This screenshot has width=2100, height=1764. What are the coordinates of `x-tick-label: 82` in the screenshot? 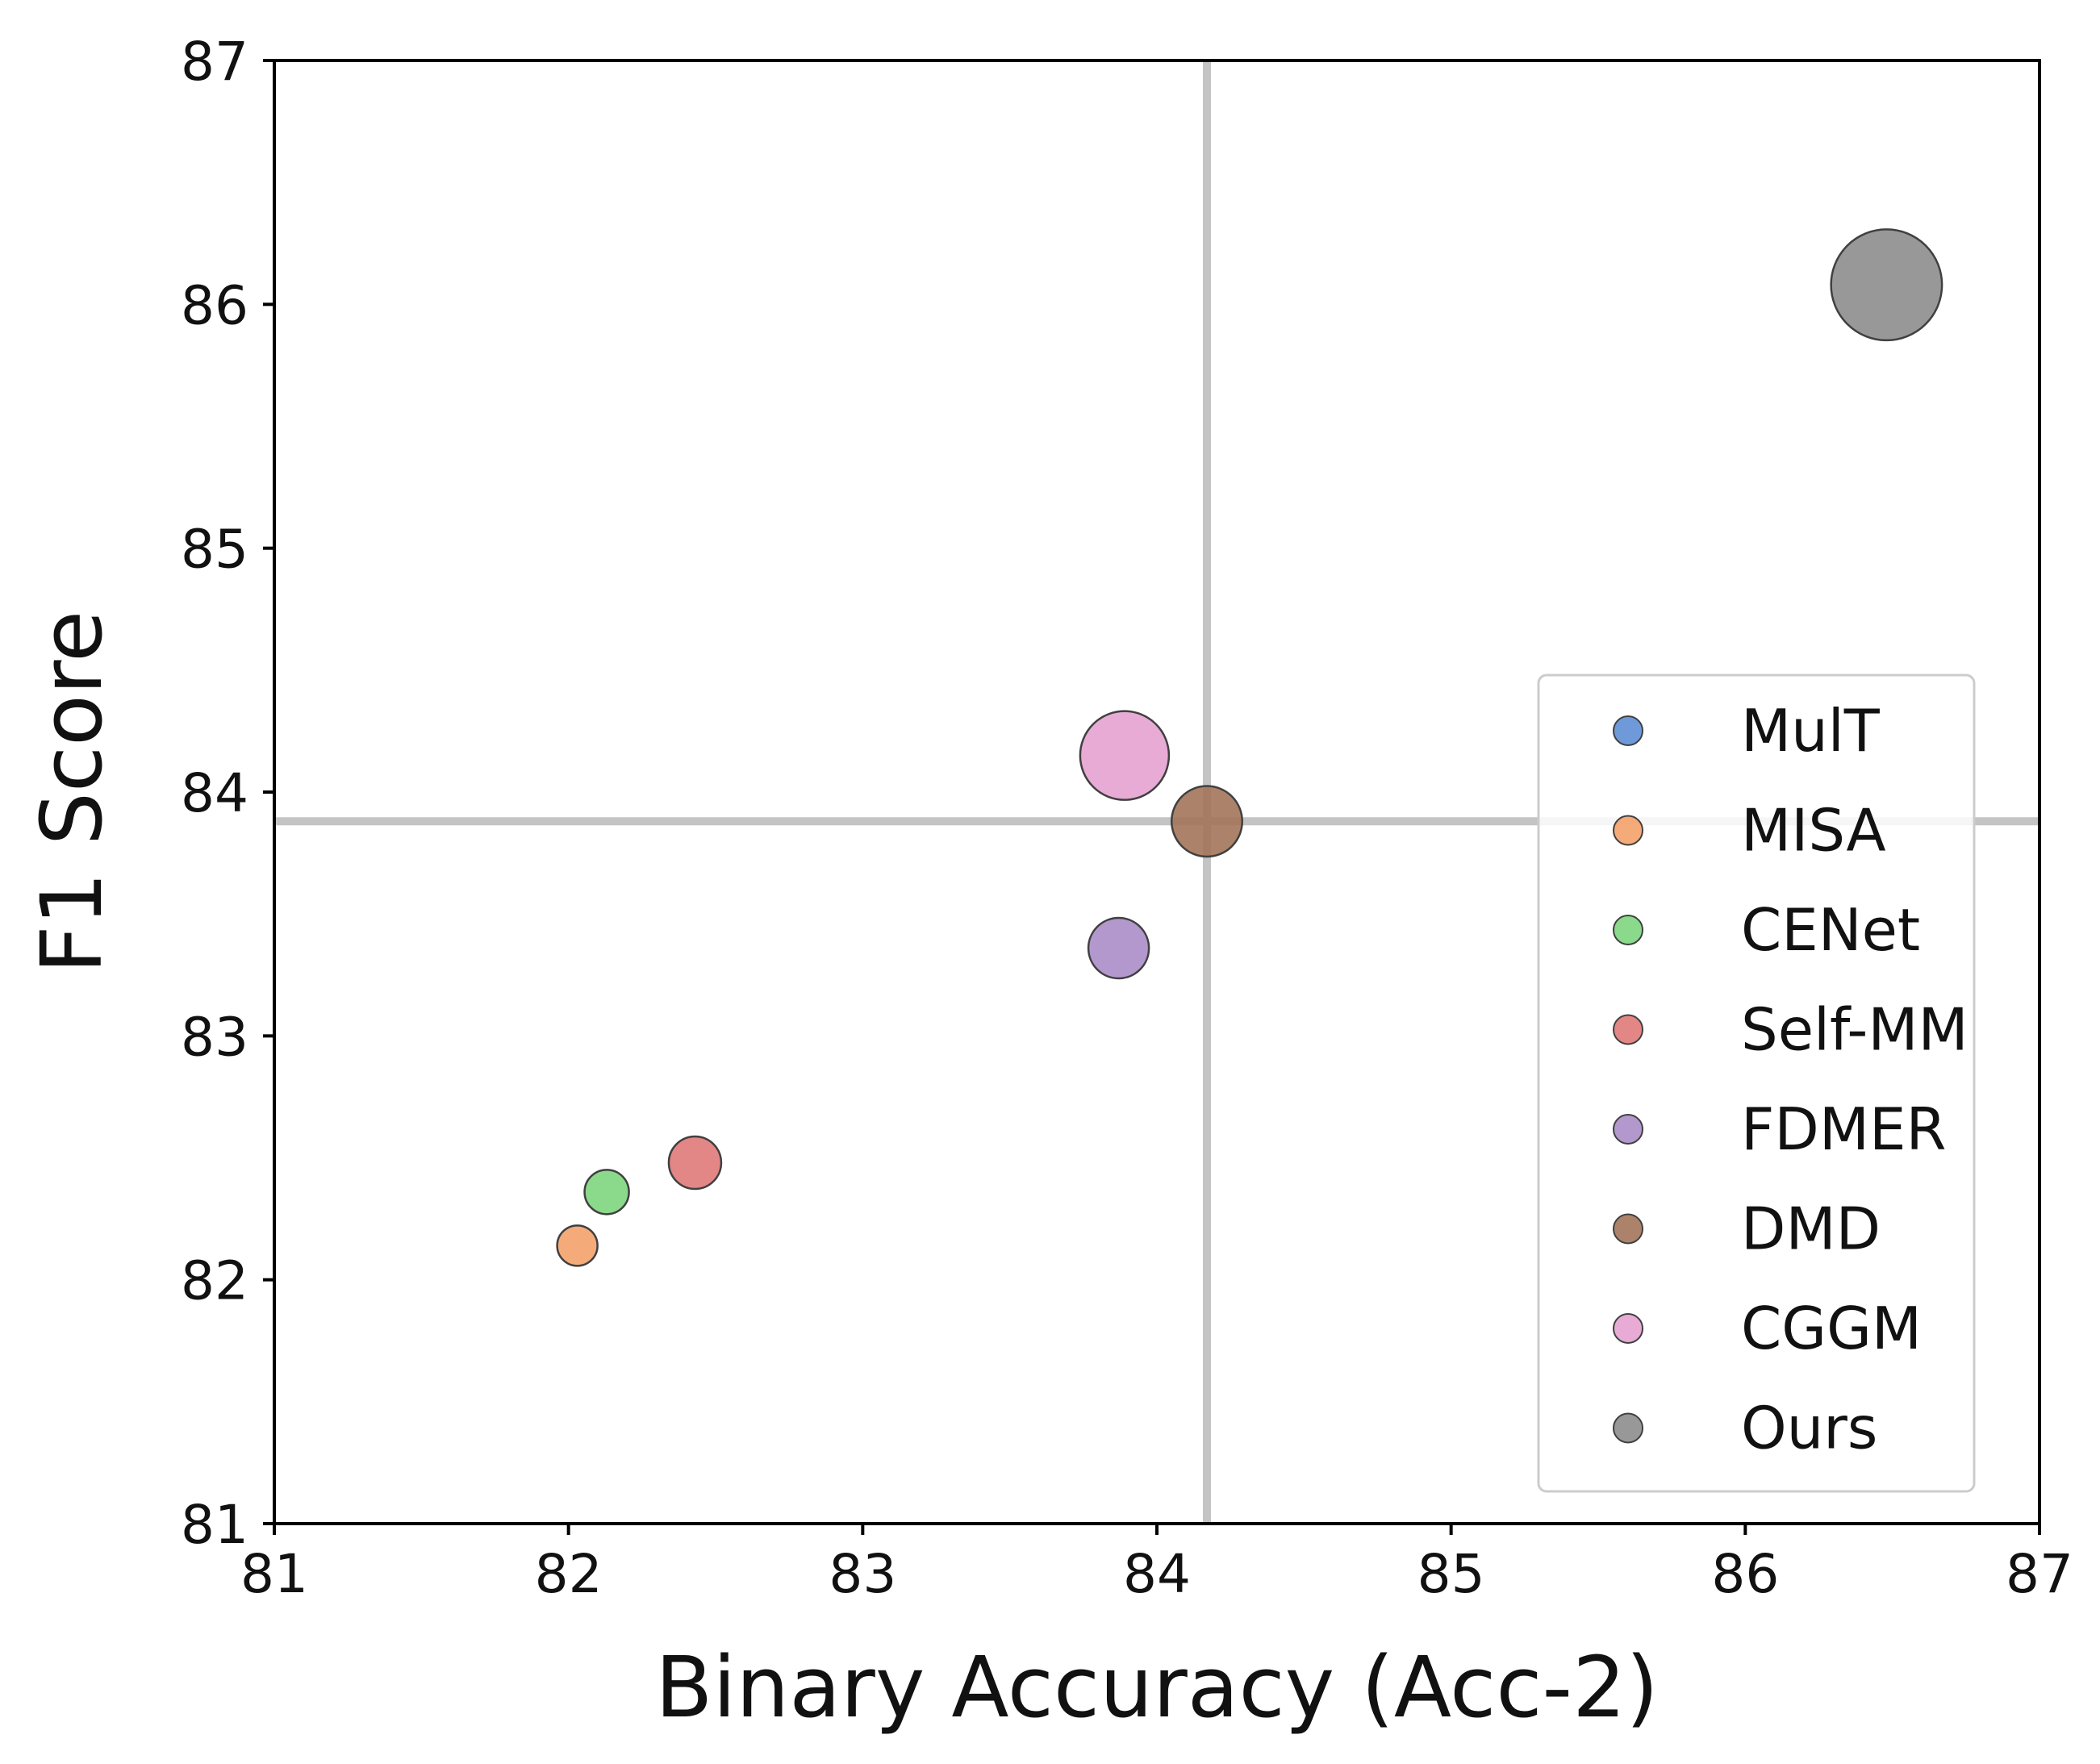 It's located at (569, 1574).